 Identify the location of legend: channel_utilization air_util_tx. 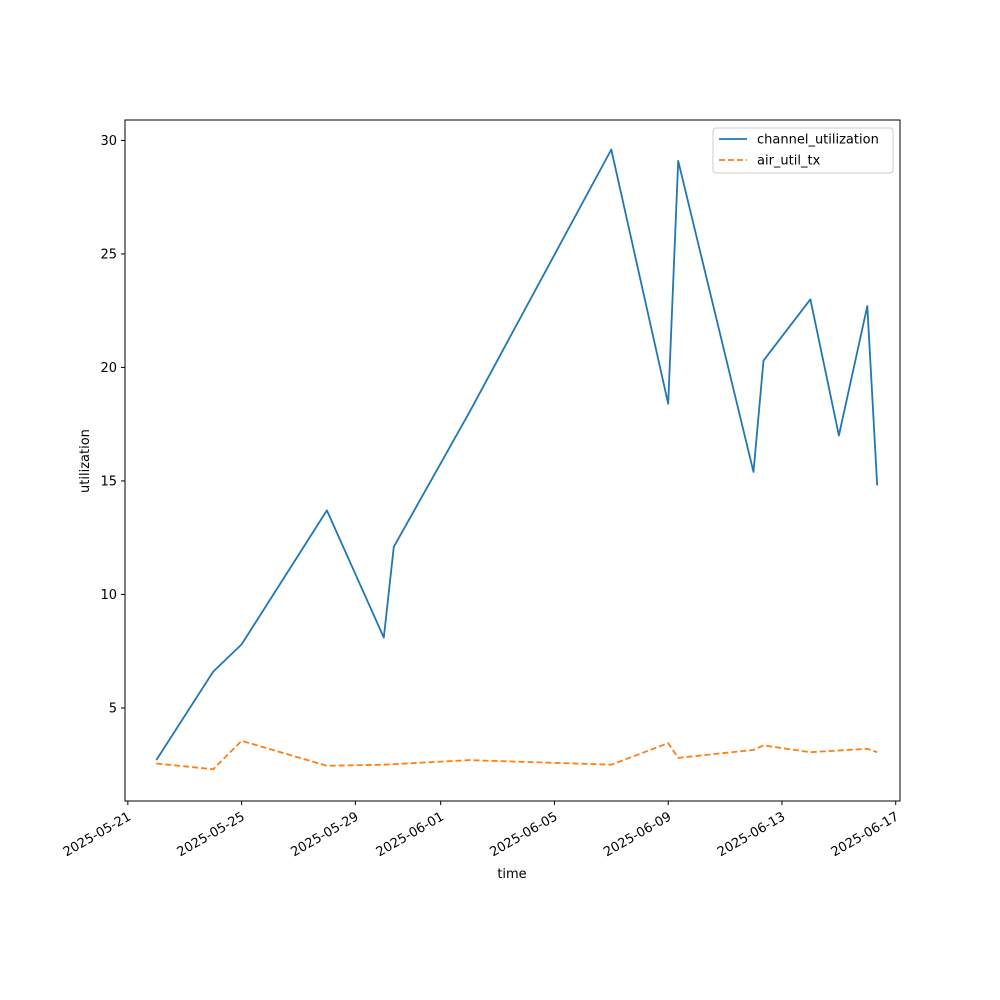
(803, 150).